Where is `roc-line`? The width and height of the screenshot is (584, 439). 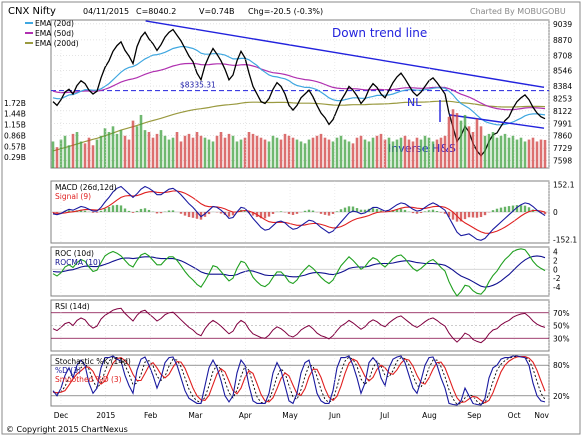 roc-line is located at coordinates (299, 272).